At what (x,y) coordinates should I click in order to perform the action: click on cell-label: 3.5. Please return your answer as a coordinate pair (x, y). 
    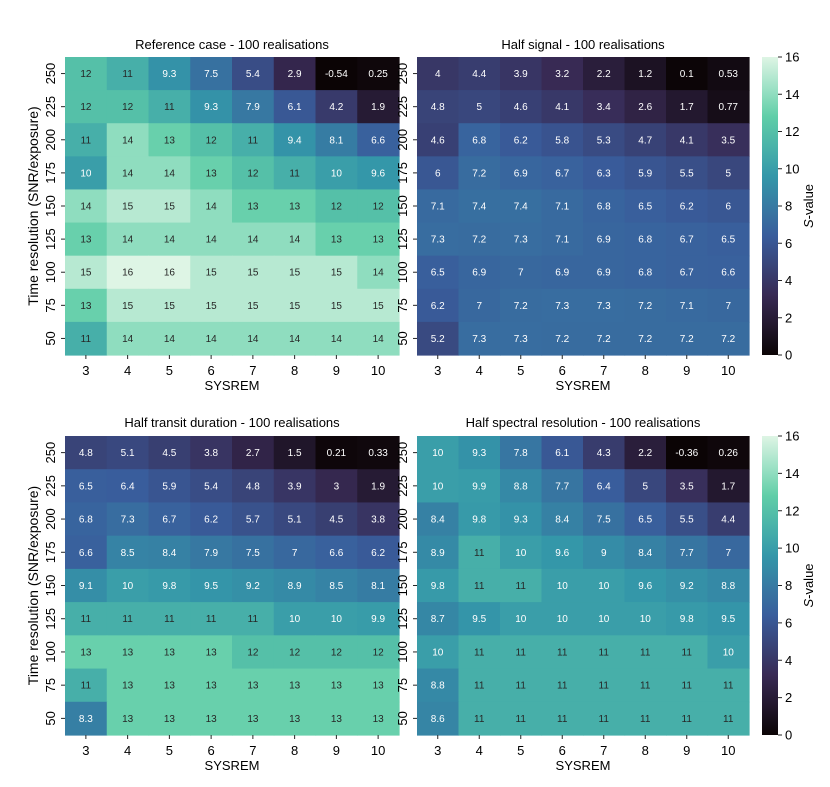
    Looking at the image, I should click on (687, 486).